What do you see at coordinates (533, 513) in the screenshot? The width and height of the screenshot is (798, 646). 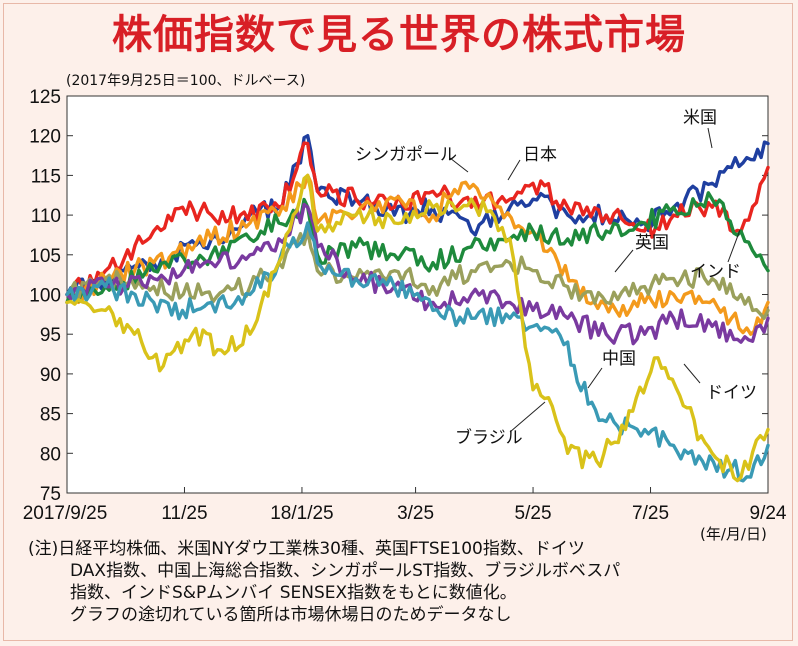 I see `x-tick-label: 5/25` at bounding box center [533, 513].